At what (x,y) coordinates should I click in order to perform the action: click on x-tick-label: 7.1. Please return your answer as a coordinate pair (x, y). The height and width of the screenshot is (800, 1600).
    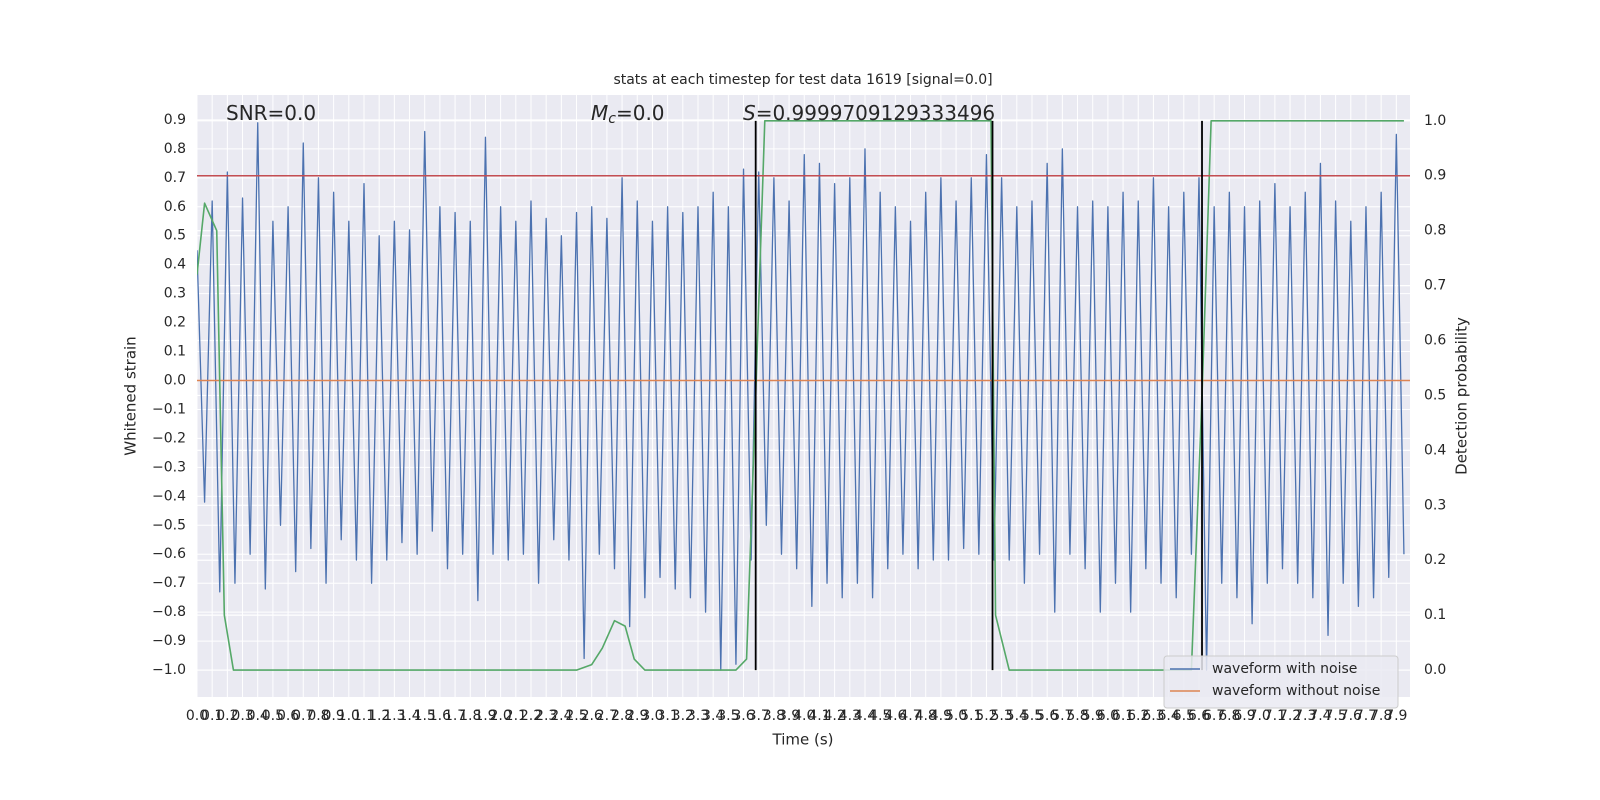
    Looking at the image, I should click on (1275, 716).